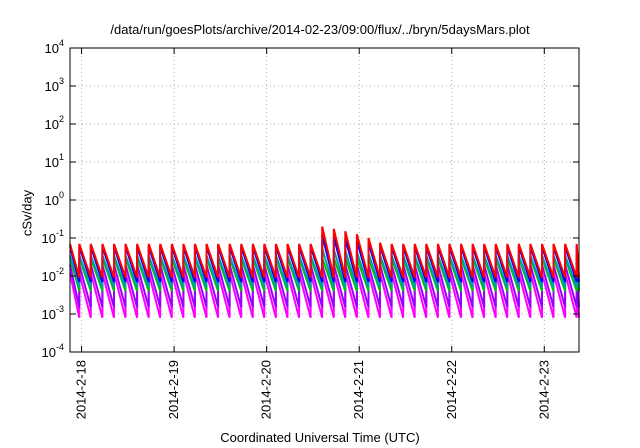  Describe the element at coordinates (54, 199) in the screenshot. I see `y-tick-label: 10⁰` at that location.